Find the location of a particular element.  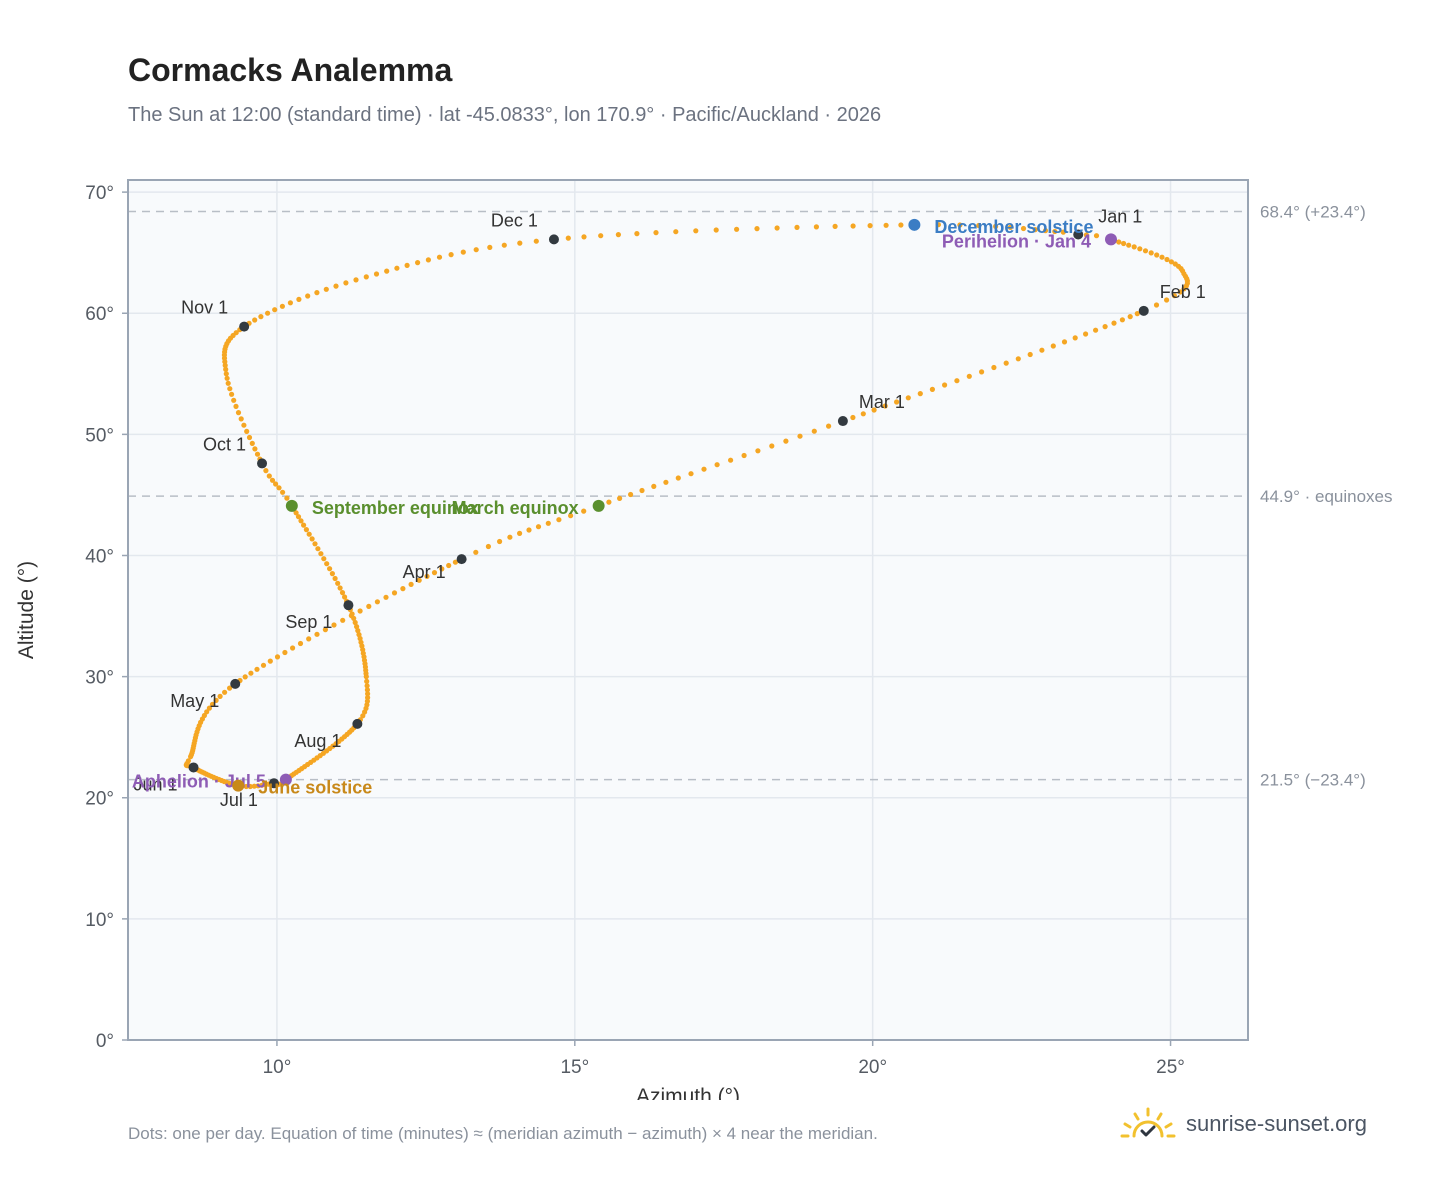

event-label: Aphelion · Jul 5 is located at coordinates (199, 782).